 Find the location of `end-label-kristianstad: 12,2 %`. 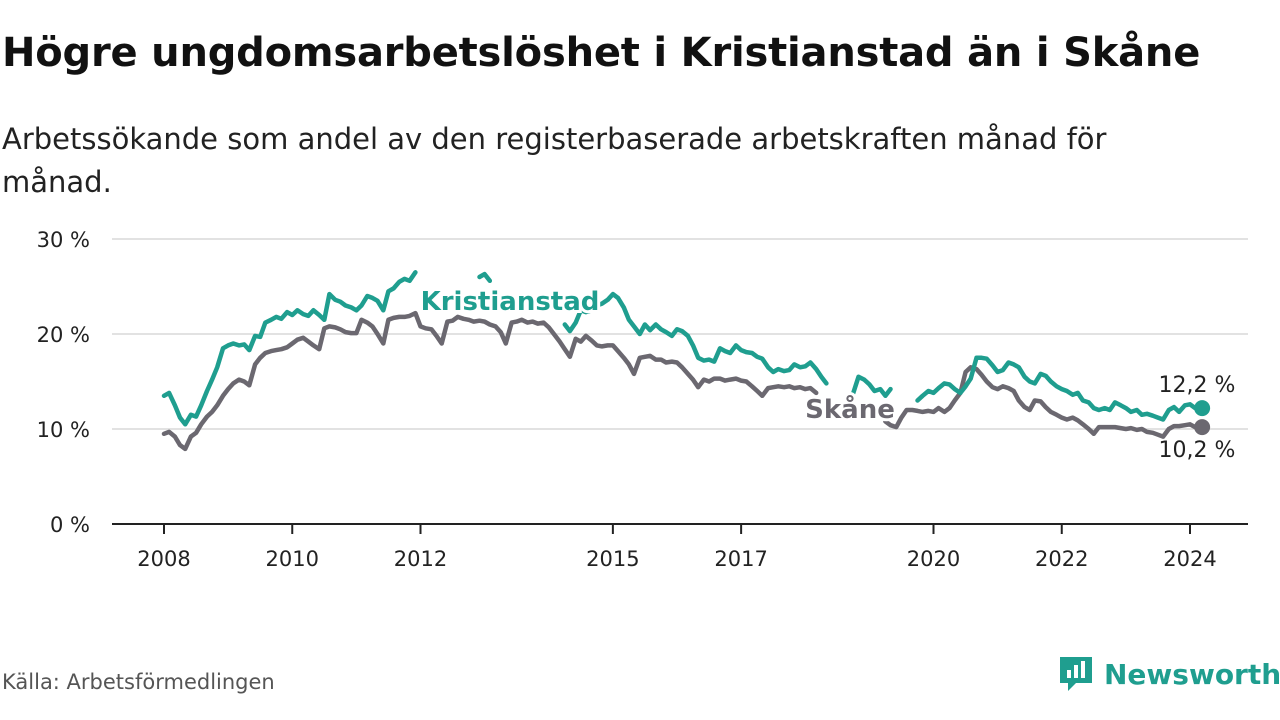

end-label-kristianstad: 12,2 % is located at coordinates (1197, 385).